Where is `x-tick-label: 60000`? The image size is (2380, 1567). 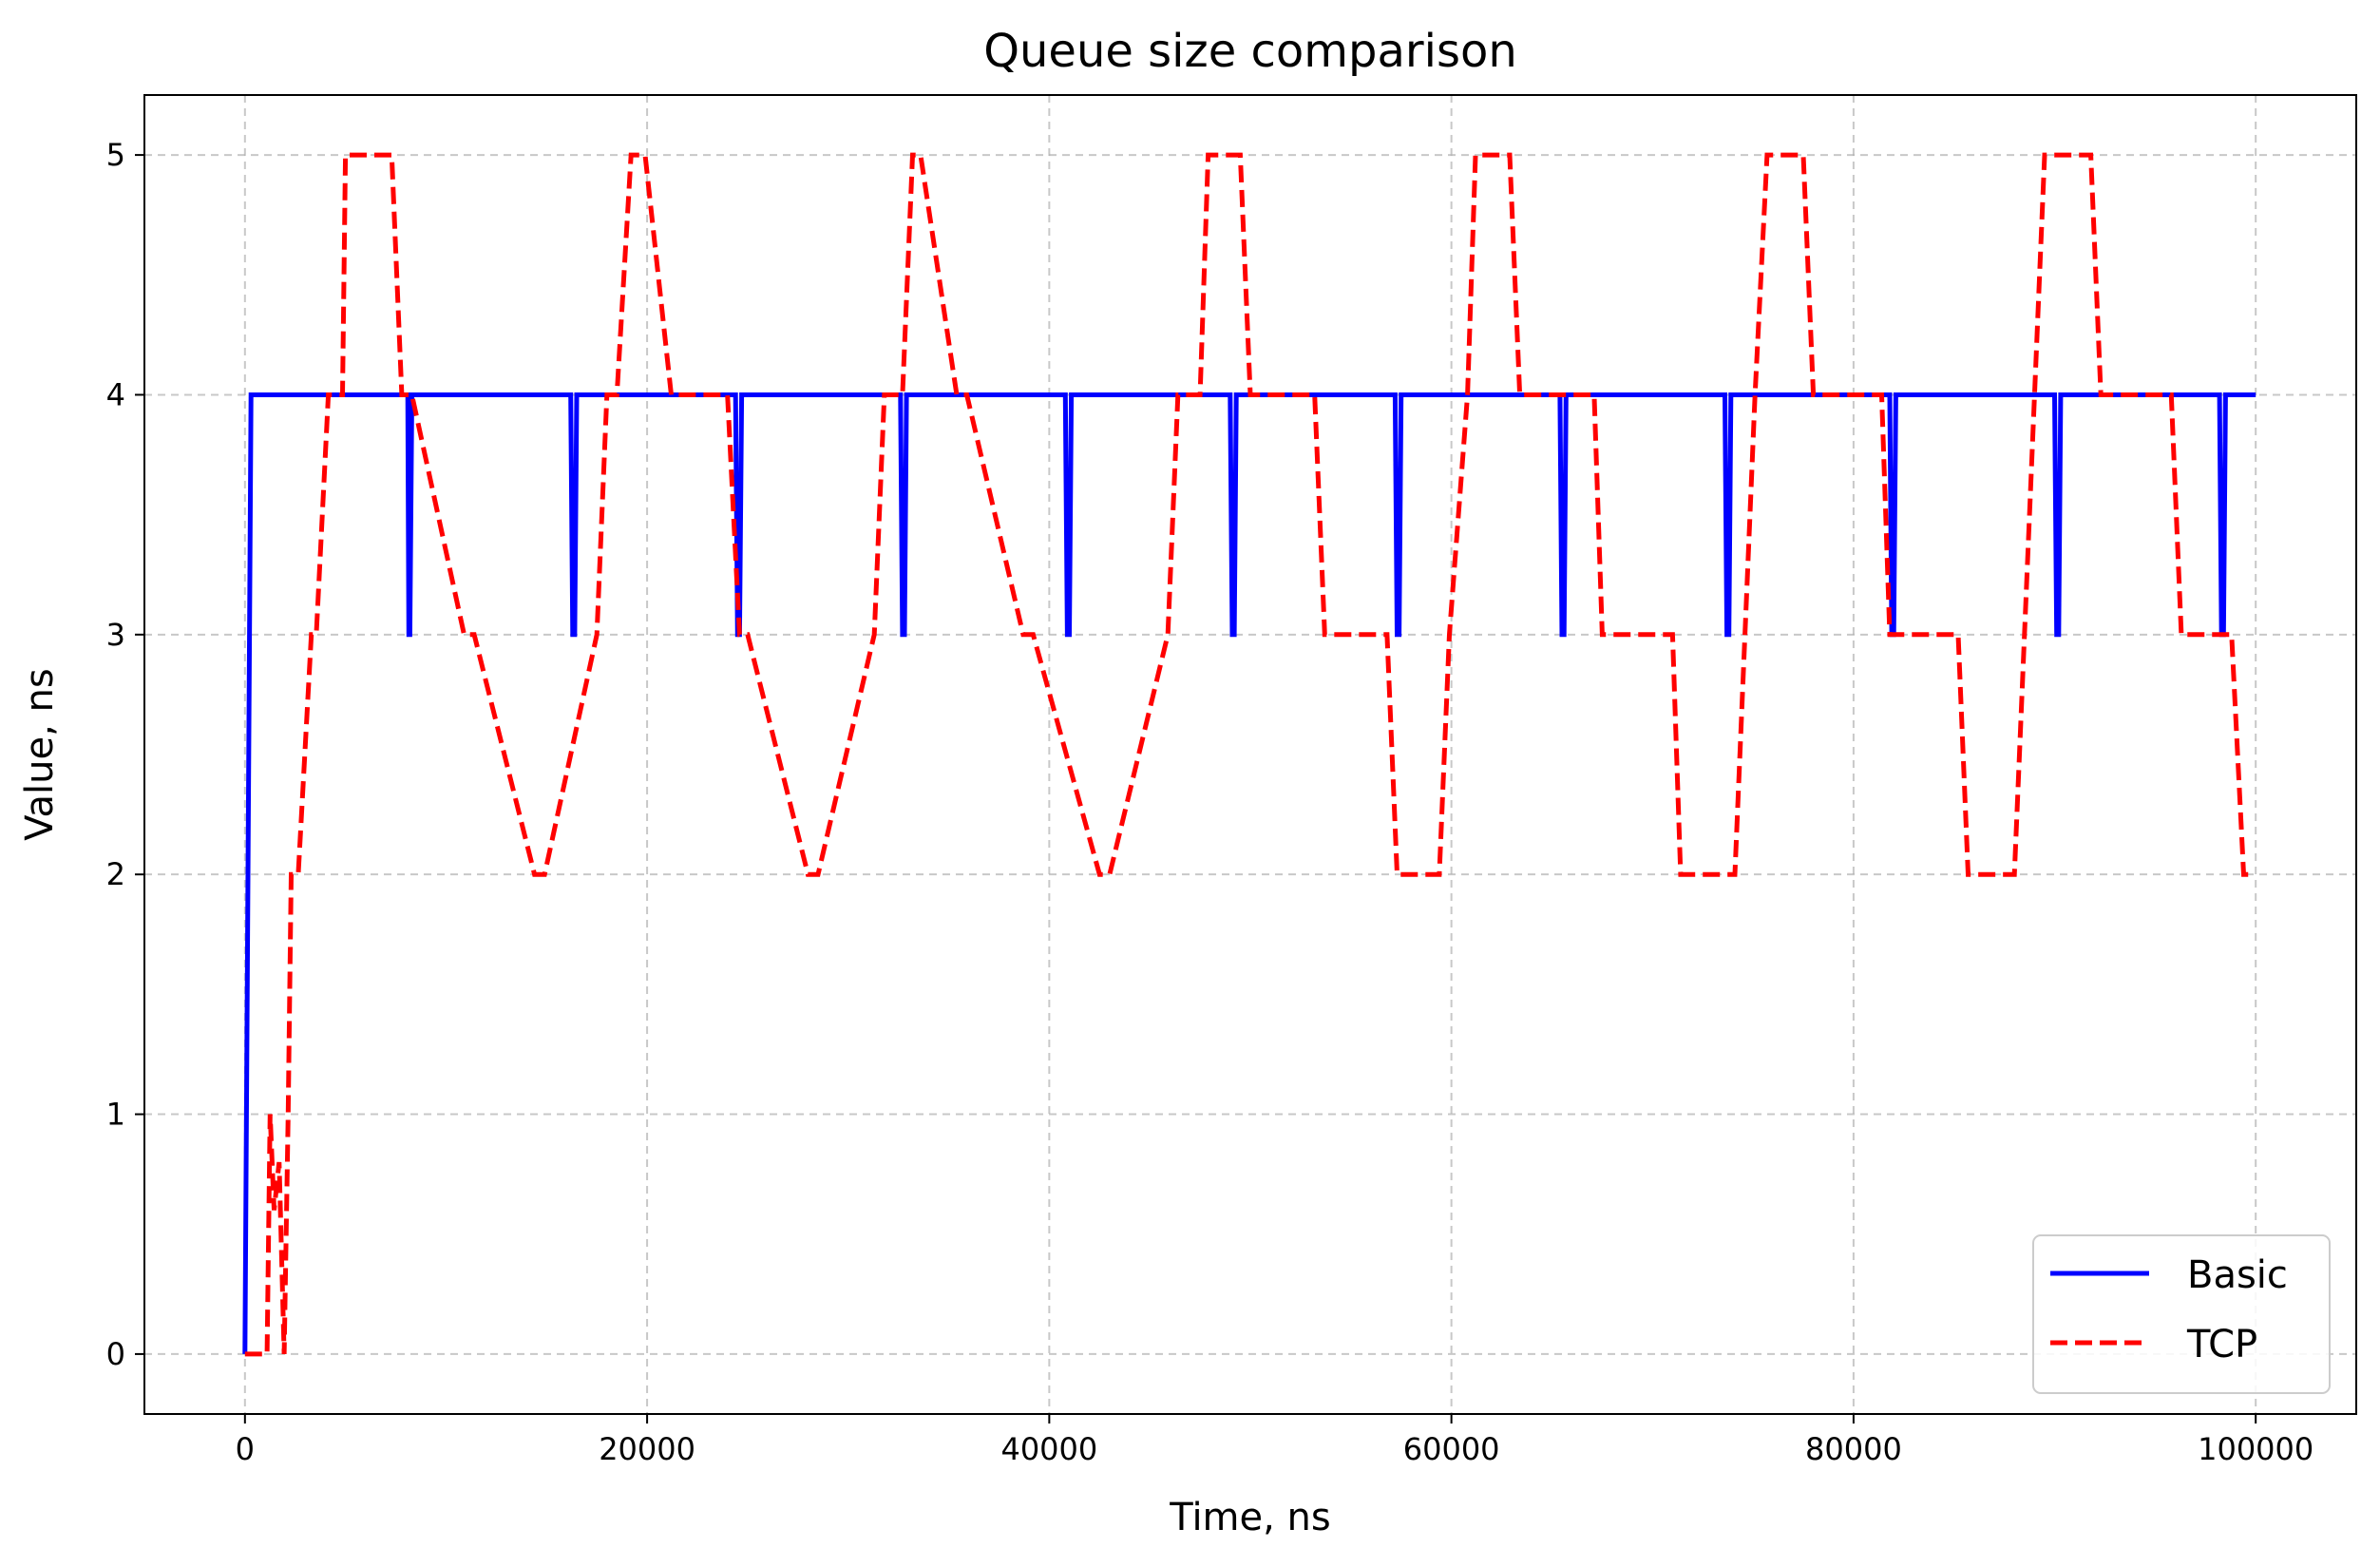
x-tick-label: 60000 is located at coordinates (1451, 1449).